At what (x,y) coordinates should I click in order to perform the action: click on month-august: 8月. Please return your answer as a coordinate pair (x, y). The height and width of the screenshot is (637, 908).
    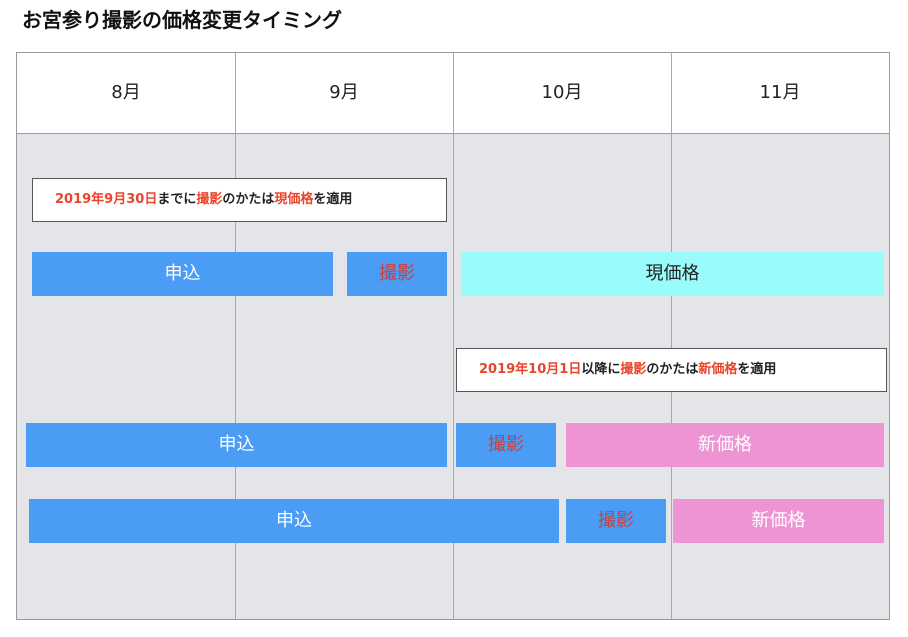
    Looking at the image, I should click on (126, 92).